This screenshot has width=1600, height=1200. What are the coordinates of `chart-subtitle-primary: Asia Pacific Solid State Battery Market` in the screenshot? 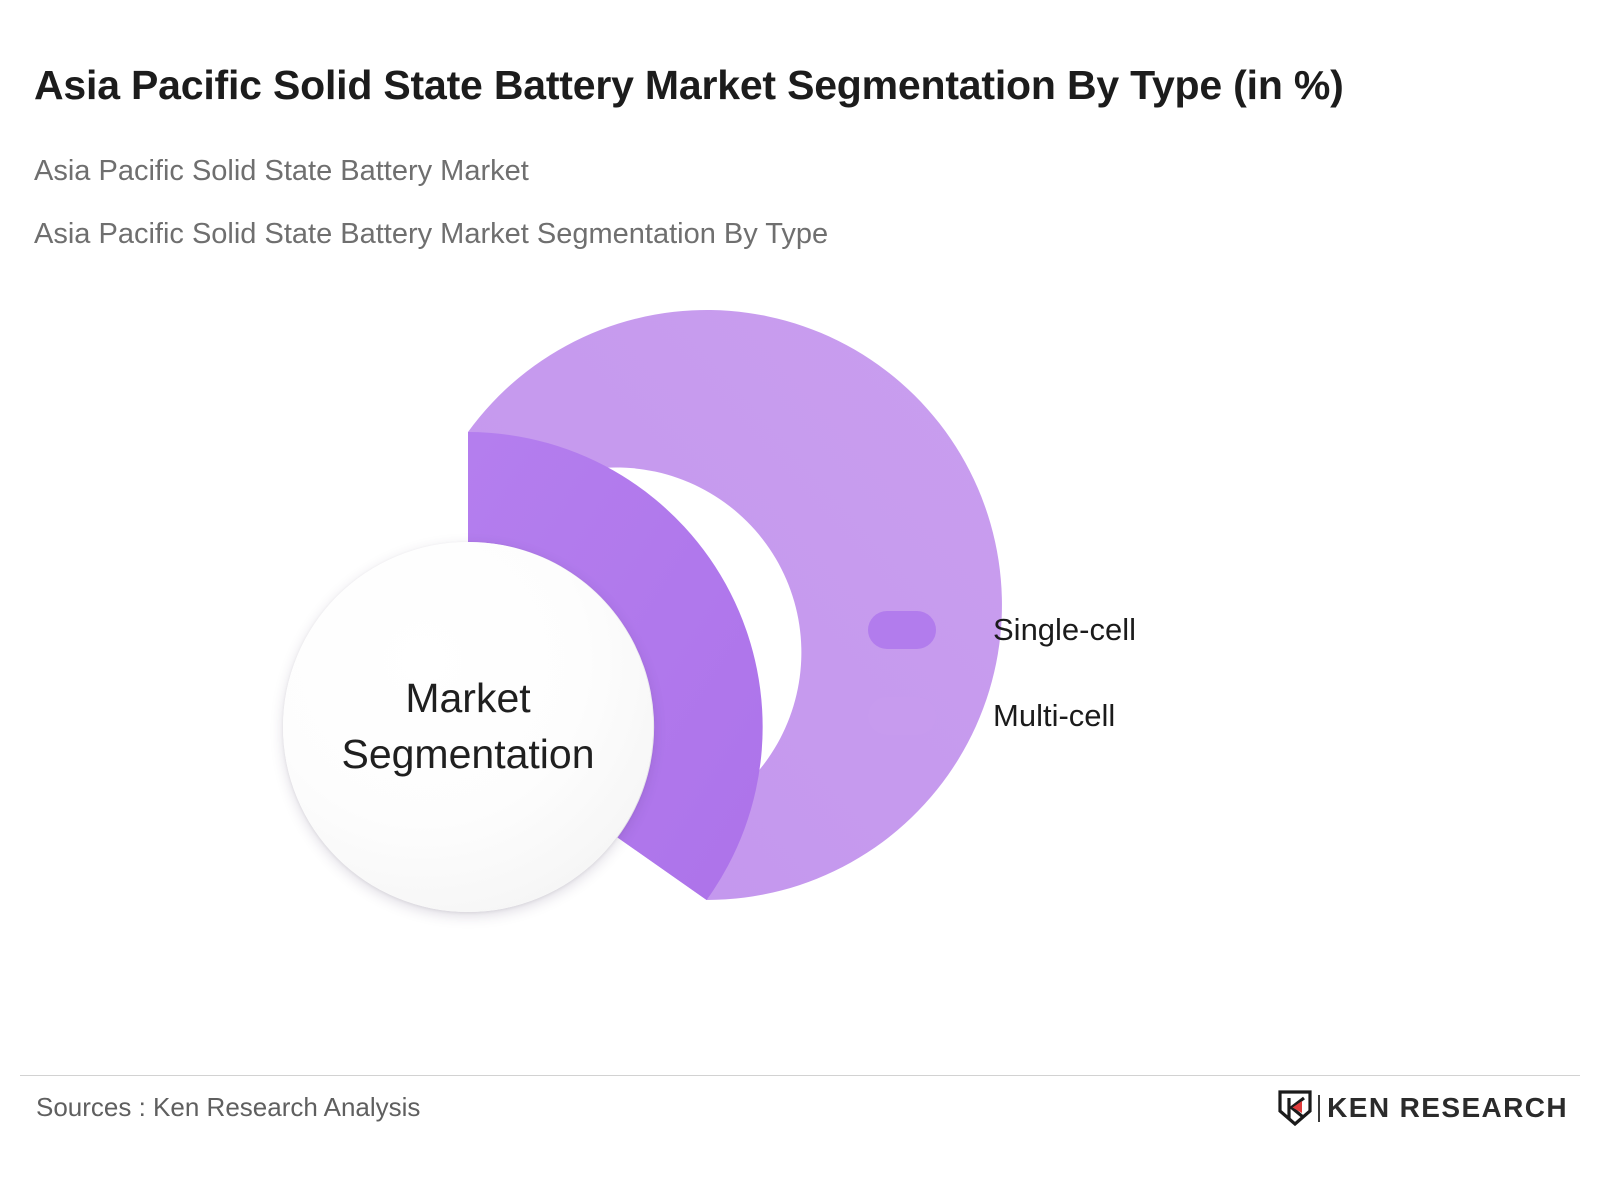 It's located at (281, 171).